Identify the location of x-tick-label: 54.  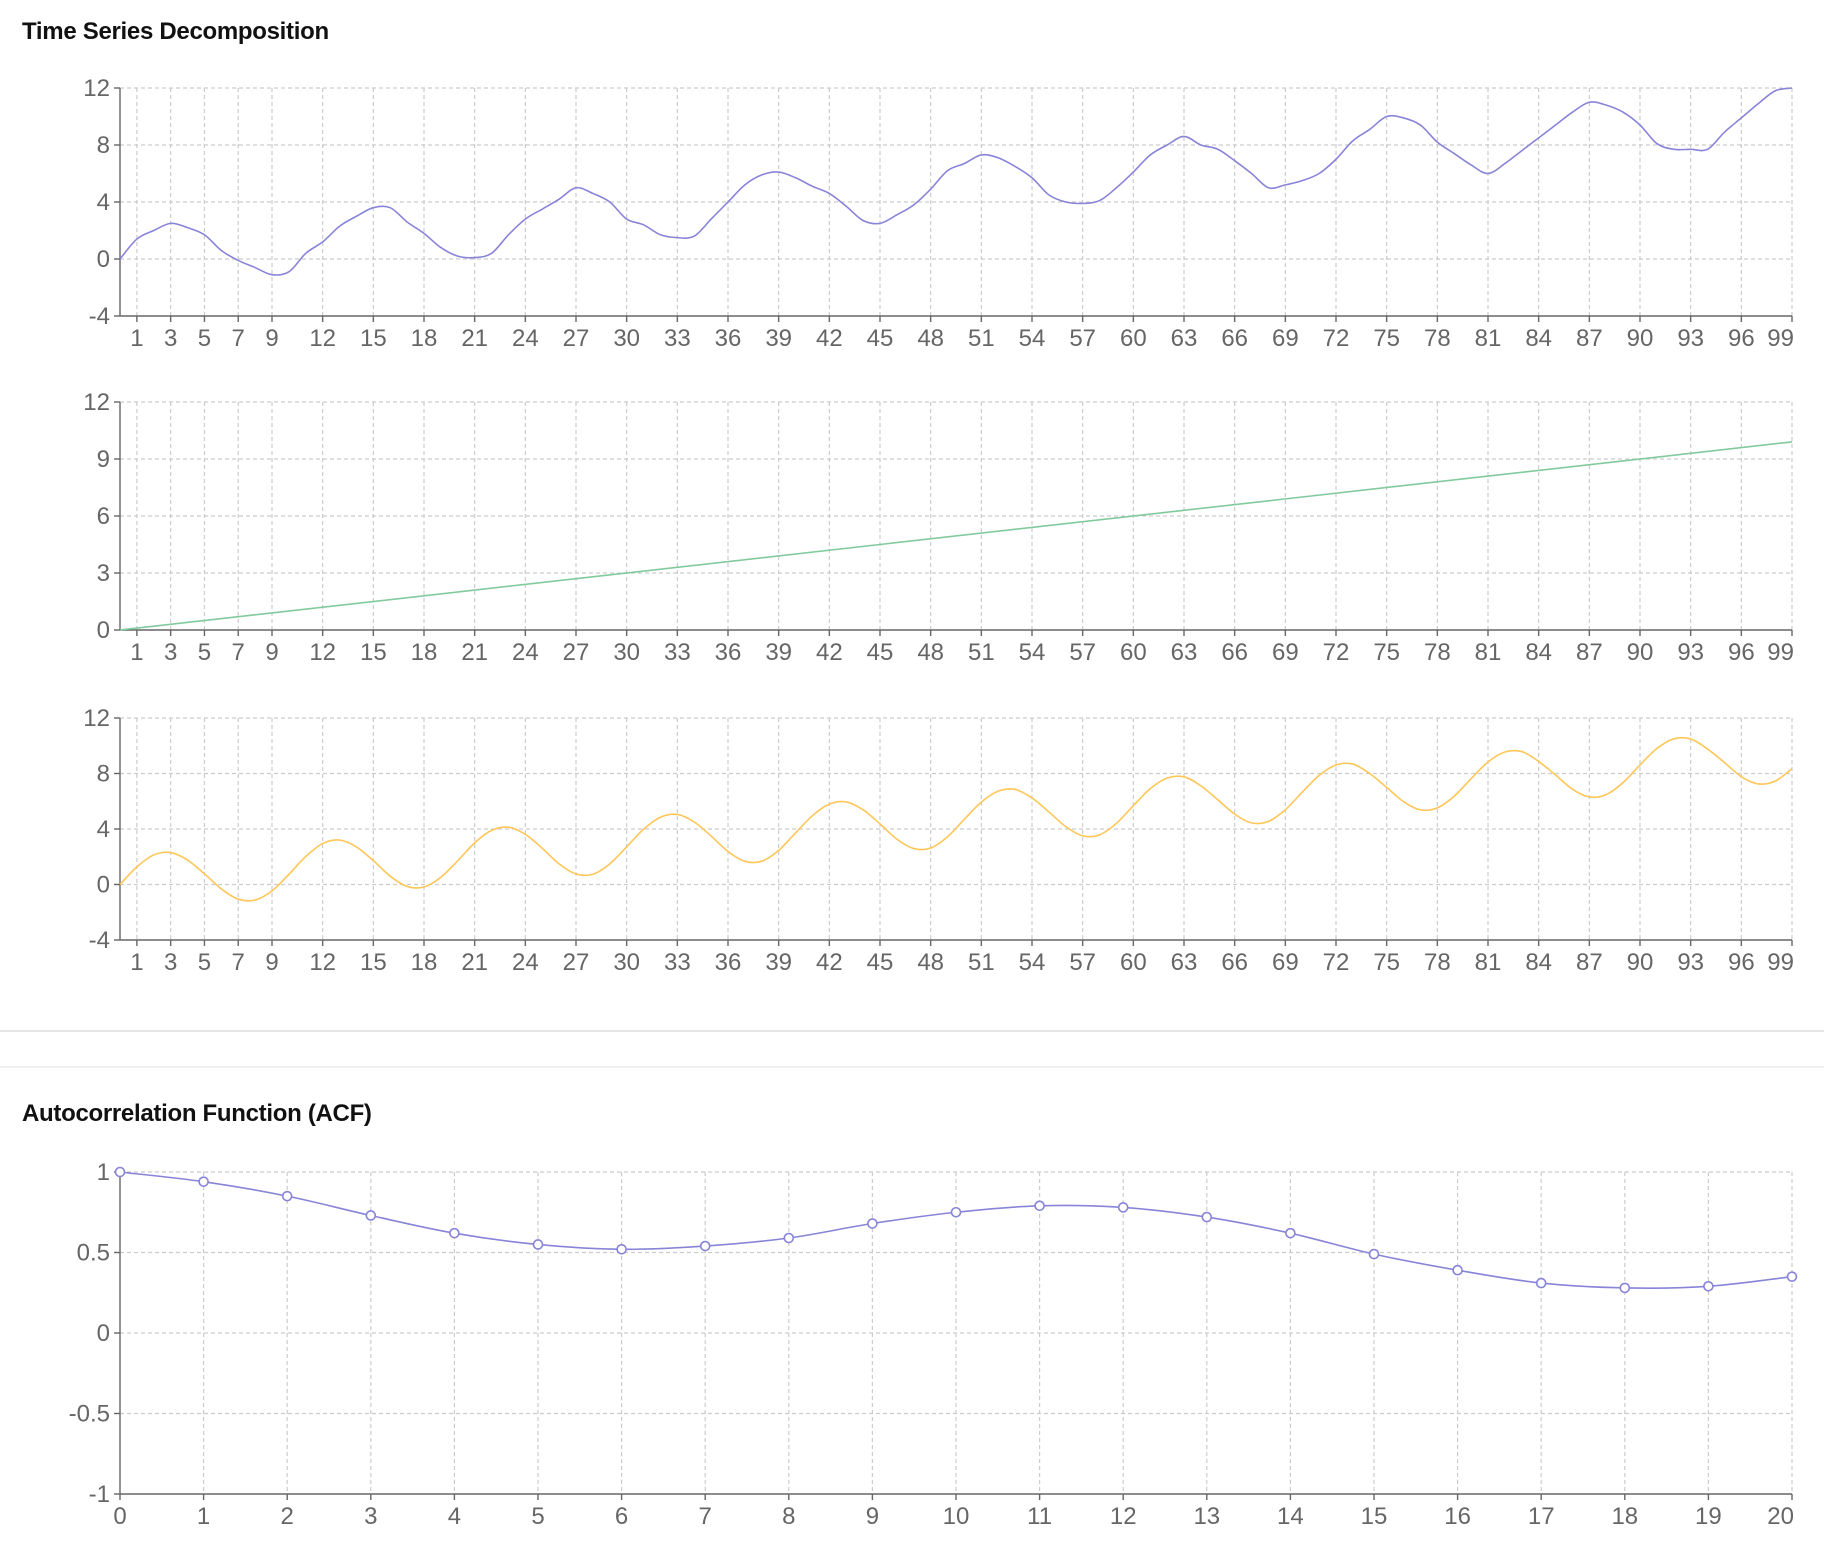
(1032, 962).